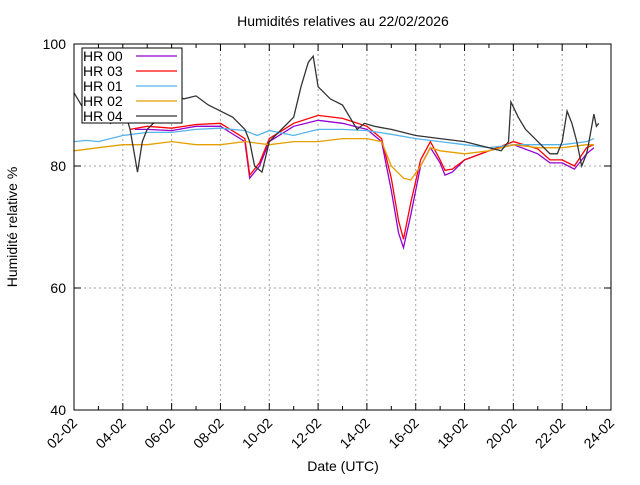 Image resolution: width=640 pixels, height=485 pixels. What do you see at coordinates (452, 433) in the screenshot?
I see `x-tick-label: 18-02` at bounding box center [452, 433].